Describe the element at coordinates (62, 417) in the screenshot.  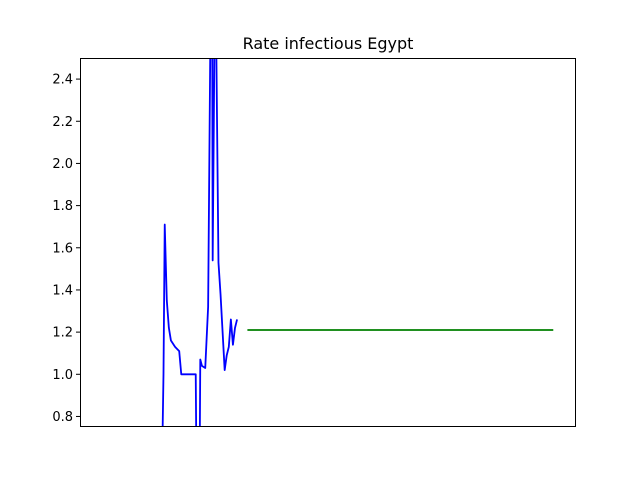
I see `y-tick-label: 0.8` at that location.